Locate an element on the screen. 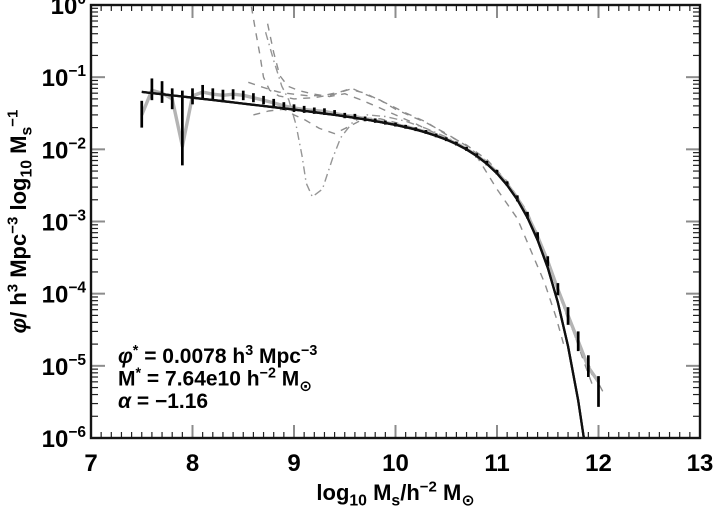 The image size is (720, 509). svg-text: 11 is located at coordinates (496, 463).